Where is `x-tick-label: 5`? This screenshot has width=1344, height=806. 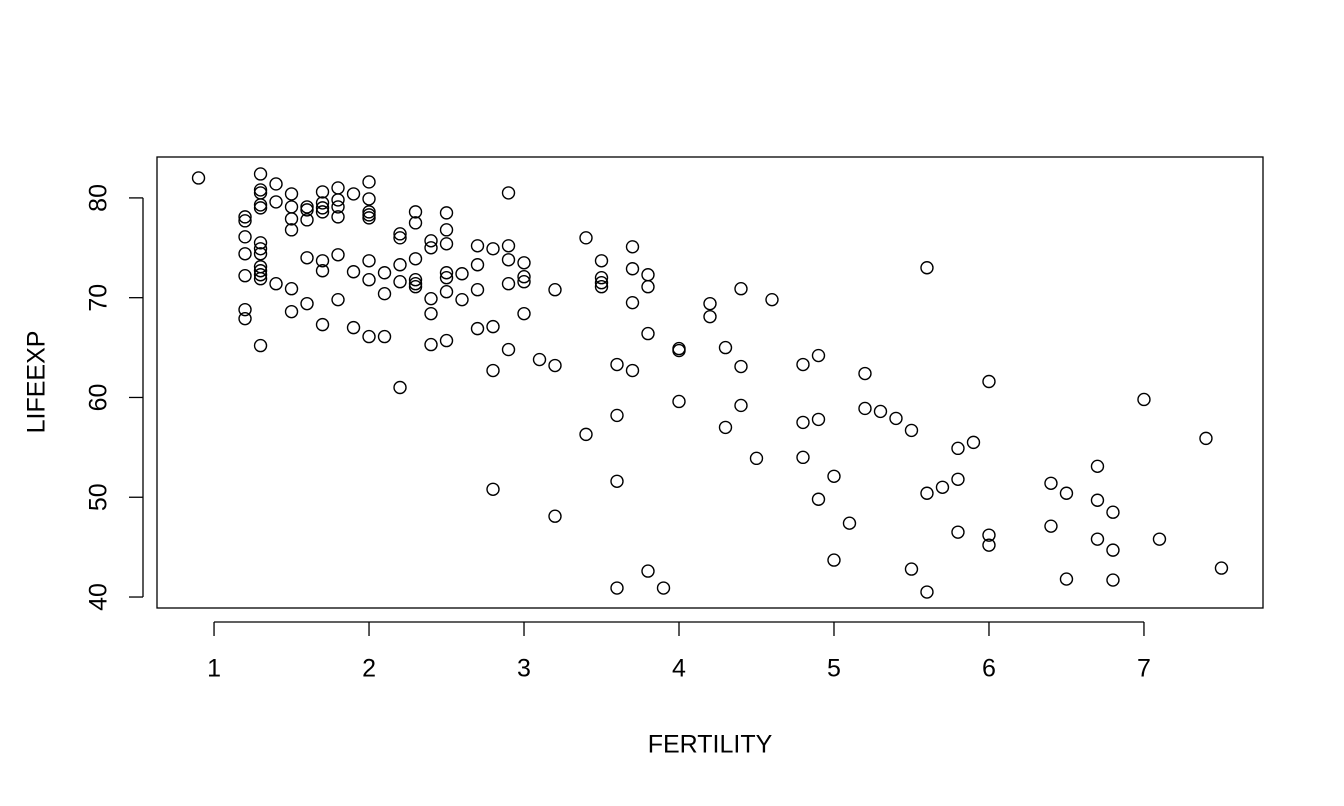
x-tick-label: 5 is located at coordinates (834, 669).